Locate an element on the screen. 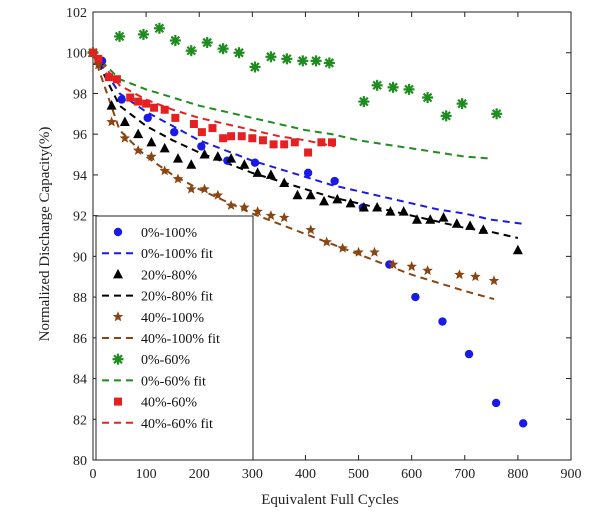  y-tick-label: 96 is located at coordinates (80, 135).